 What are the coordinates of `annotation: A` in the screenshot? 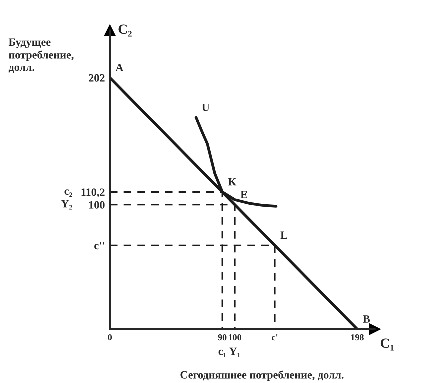 It's located at (120, 68).